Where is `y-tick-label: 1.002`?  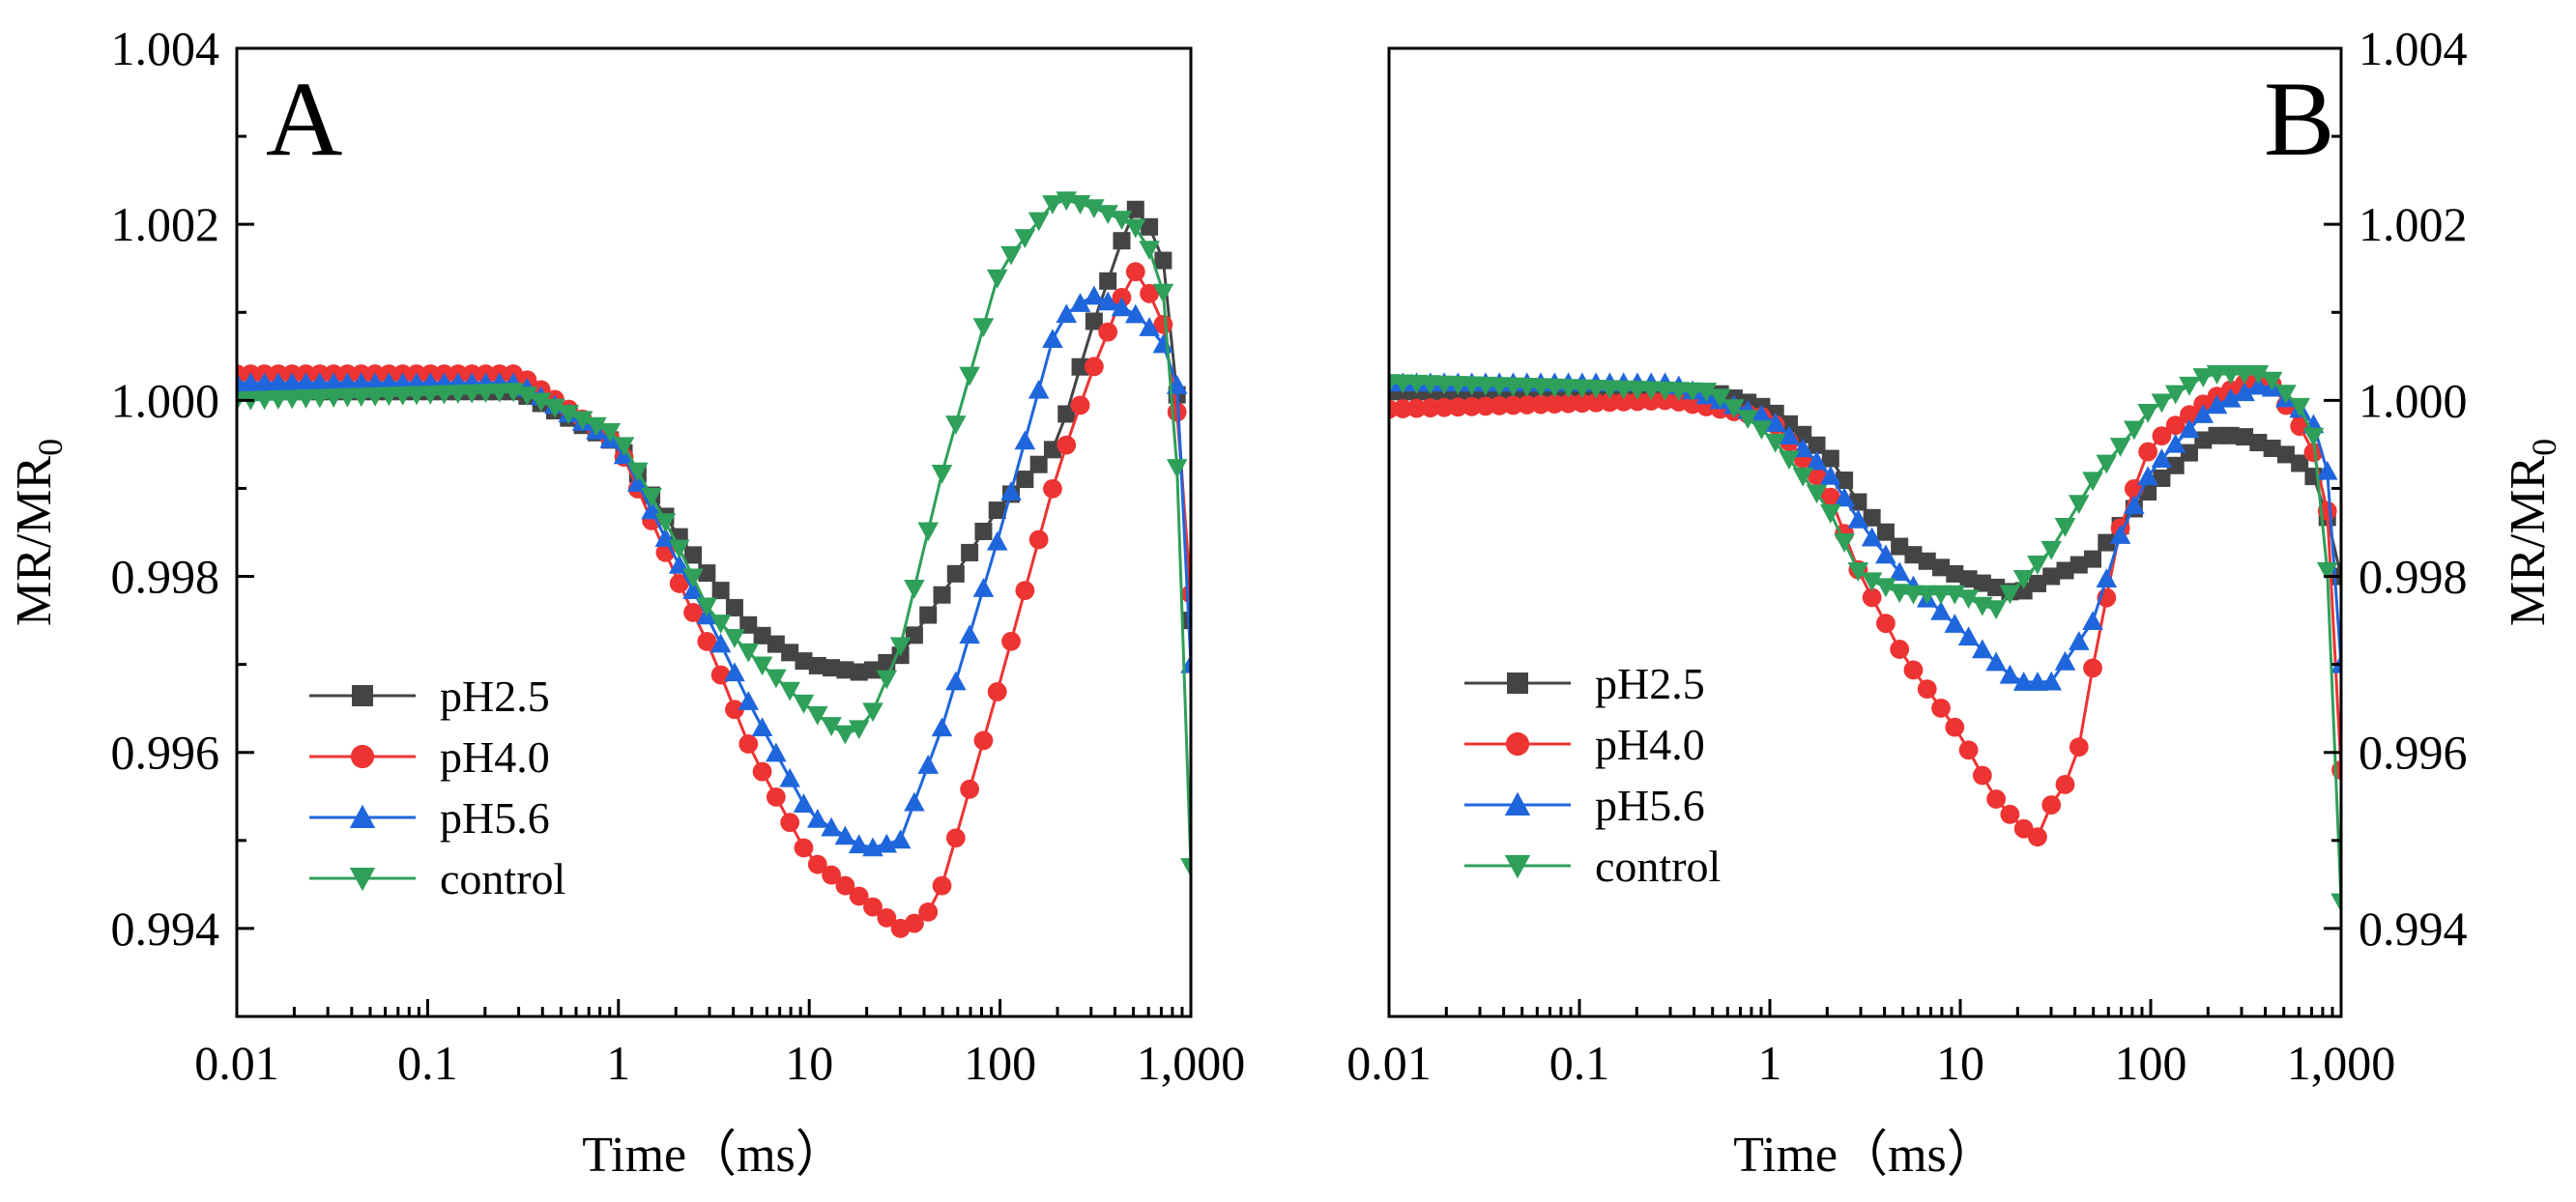
y-tick-label: 1.002 is located at coordinates (2413, 224).